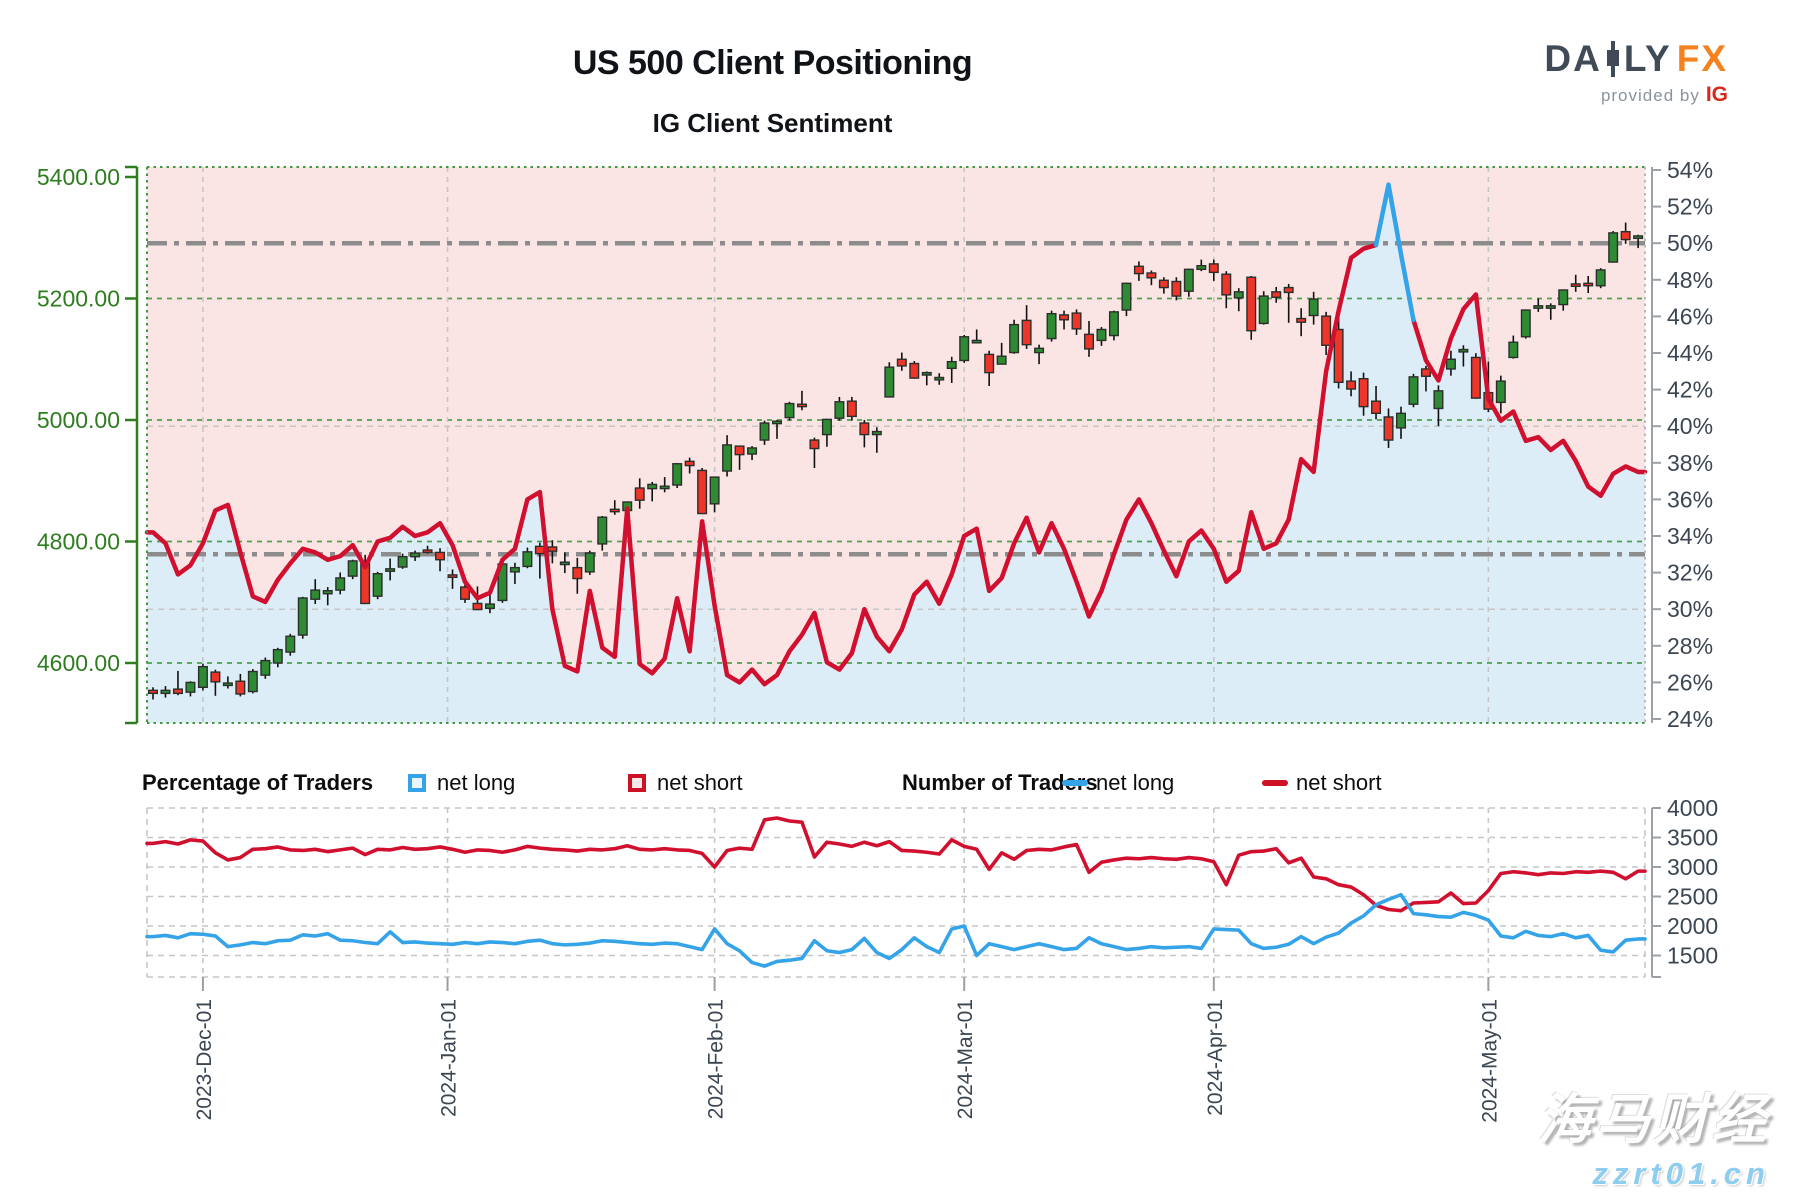 This screenshot has width=1800, height=1200. I want to click on pct-tick-label: 34%, so click(1690, 536).